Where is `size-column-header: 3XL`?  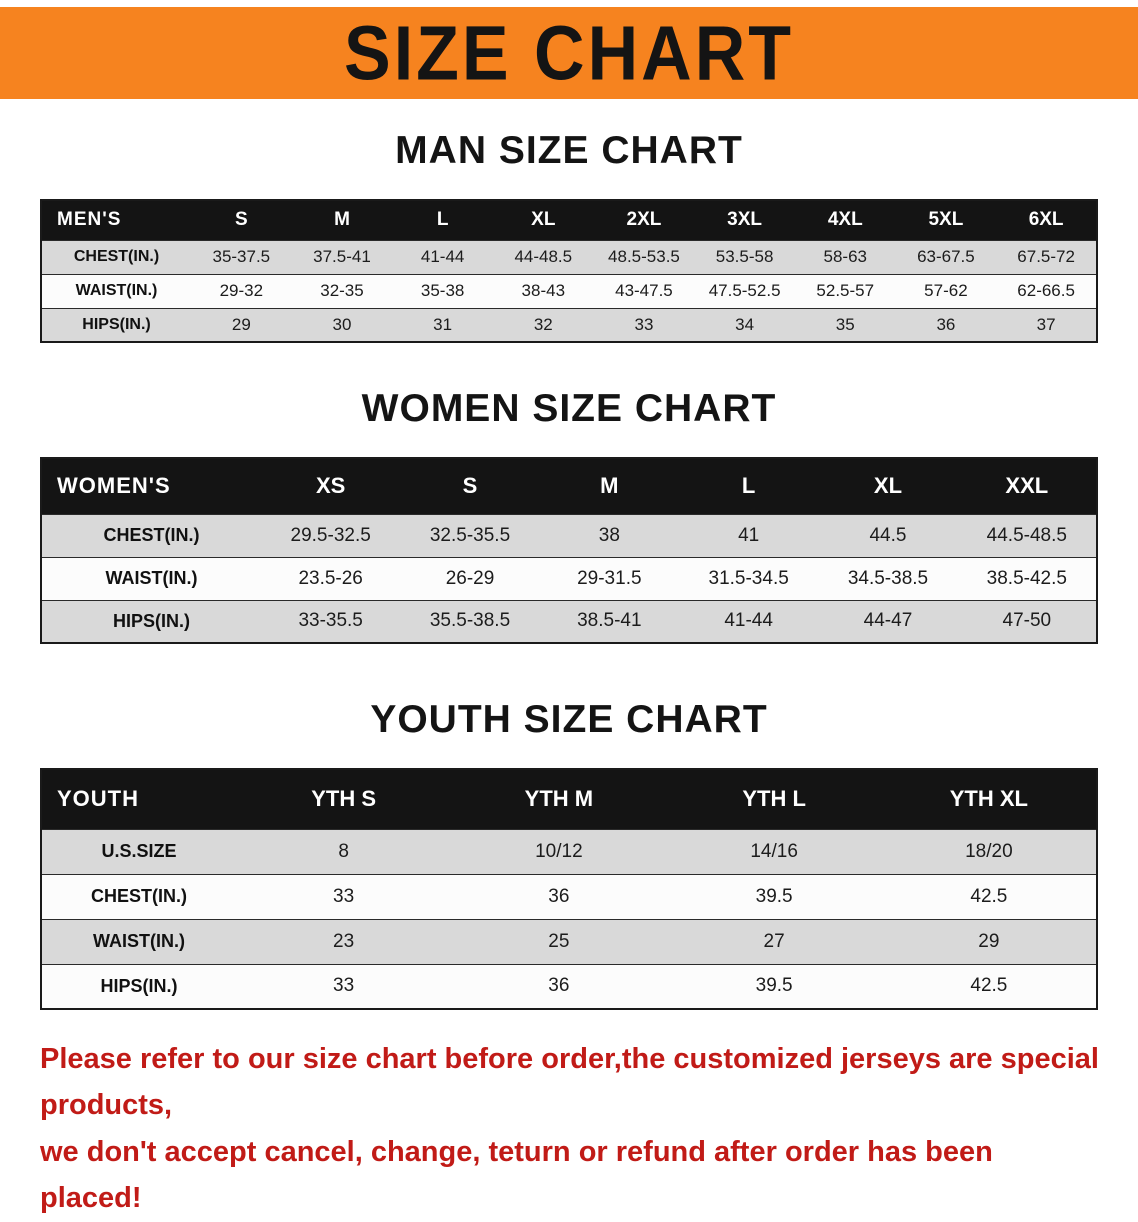
size-column-header: 3XL is located at coordinates (744, 220).